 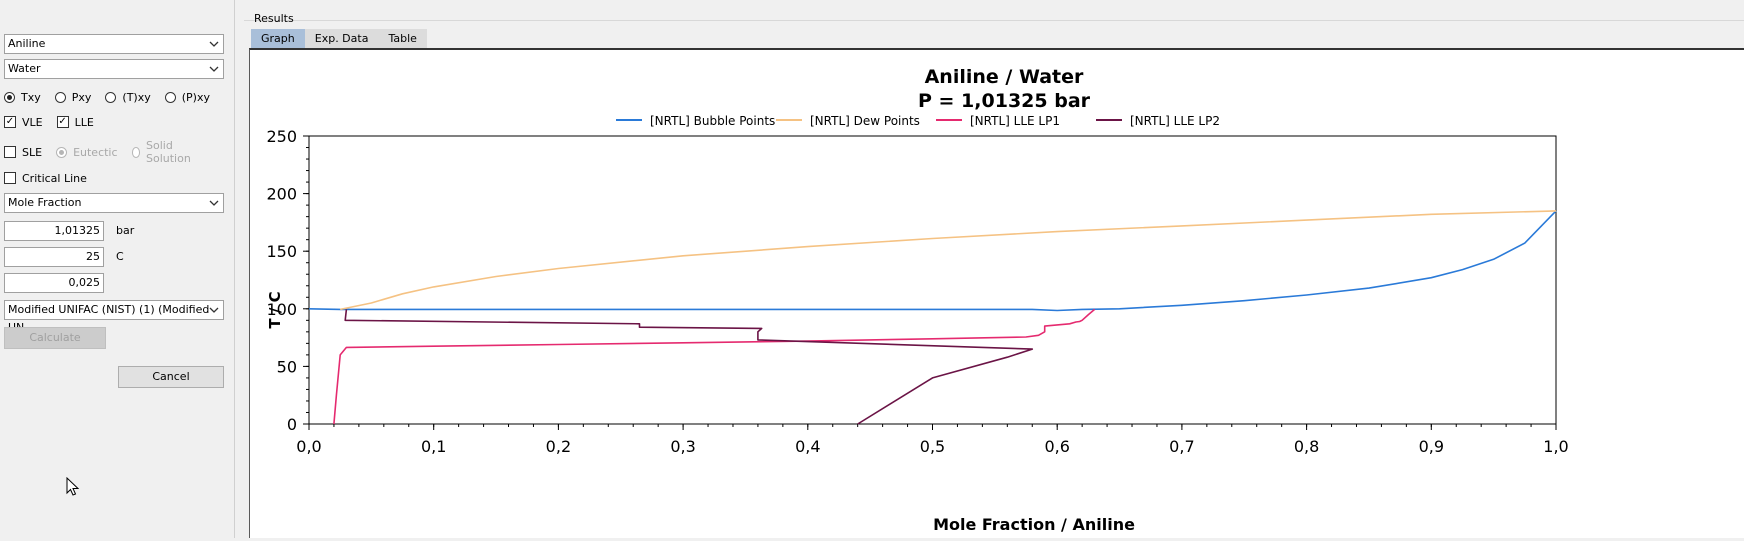 I want to click on component1-select: Aniline, so click(x=114, y=44).